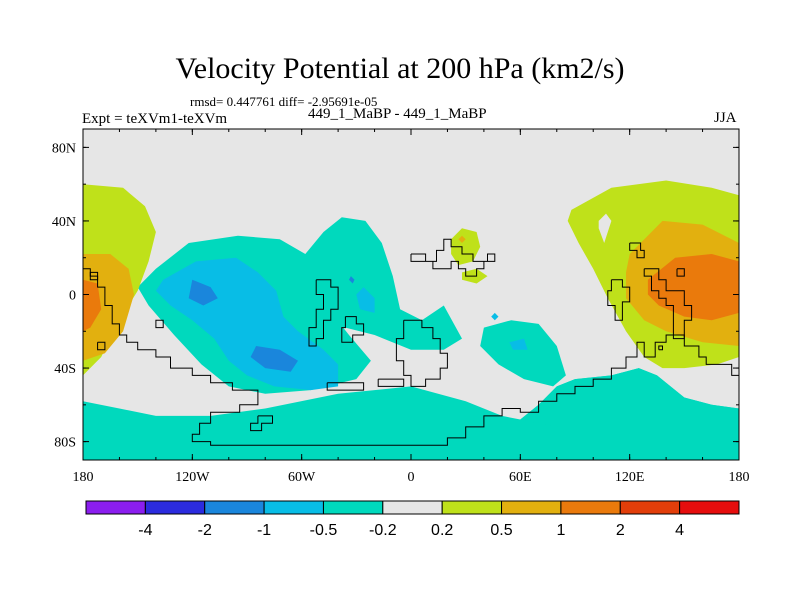 The width and height of the screenshot is (800, 600). What do you see at coordinates (495, 316) in the screenshot?
I see `contour-region-indian-small` at bounding box center [495, 316].